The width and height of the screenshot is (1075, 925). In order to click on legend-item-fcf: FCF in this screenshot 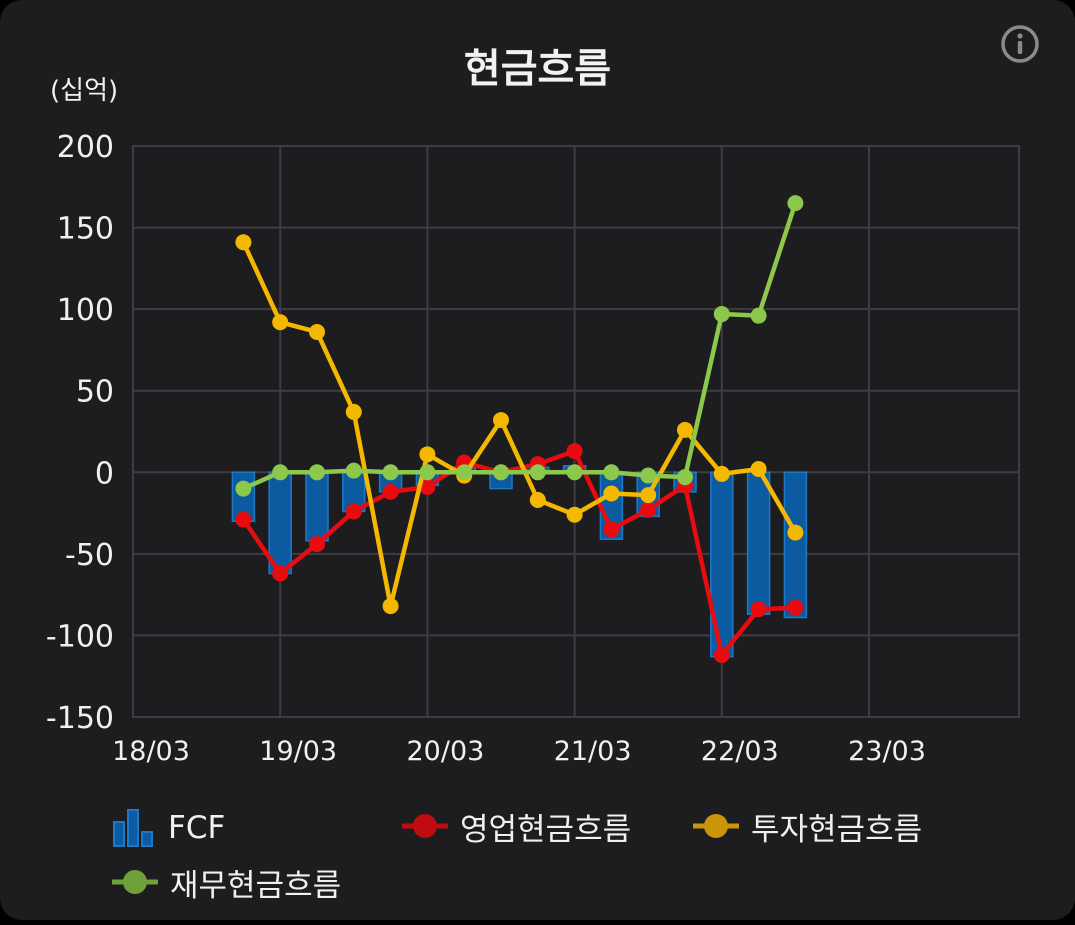, I will do `click(168, 828)`.